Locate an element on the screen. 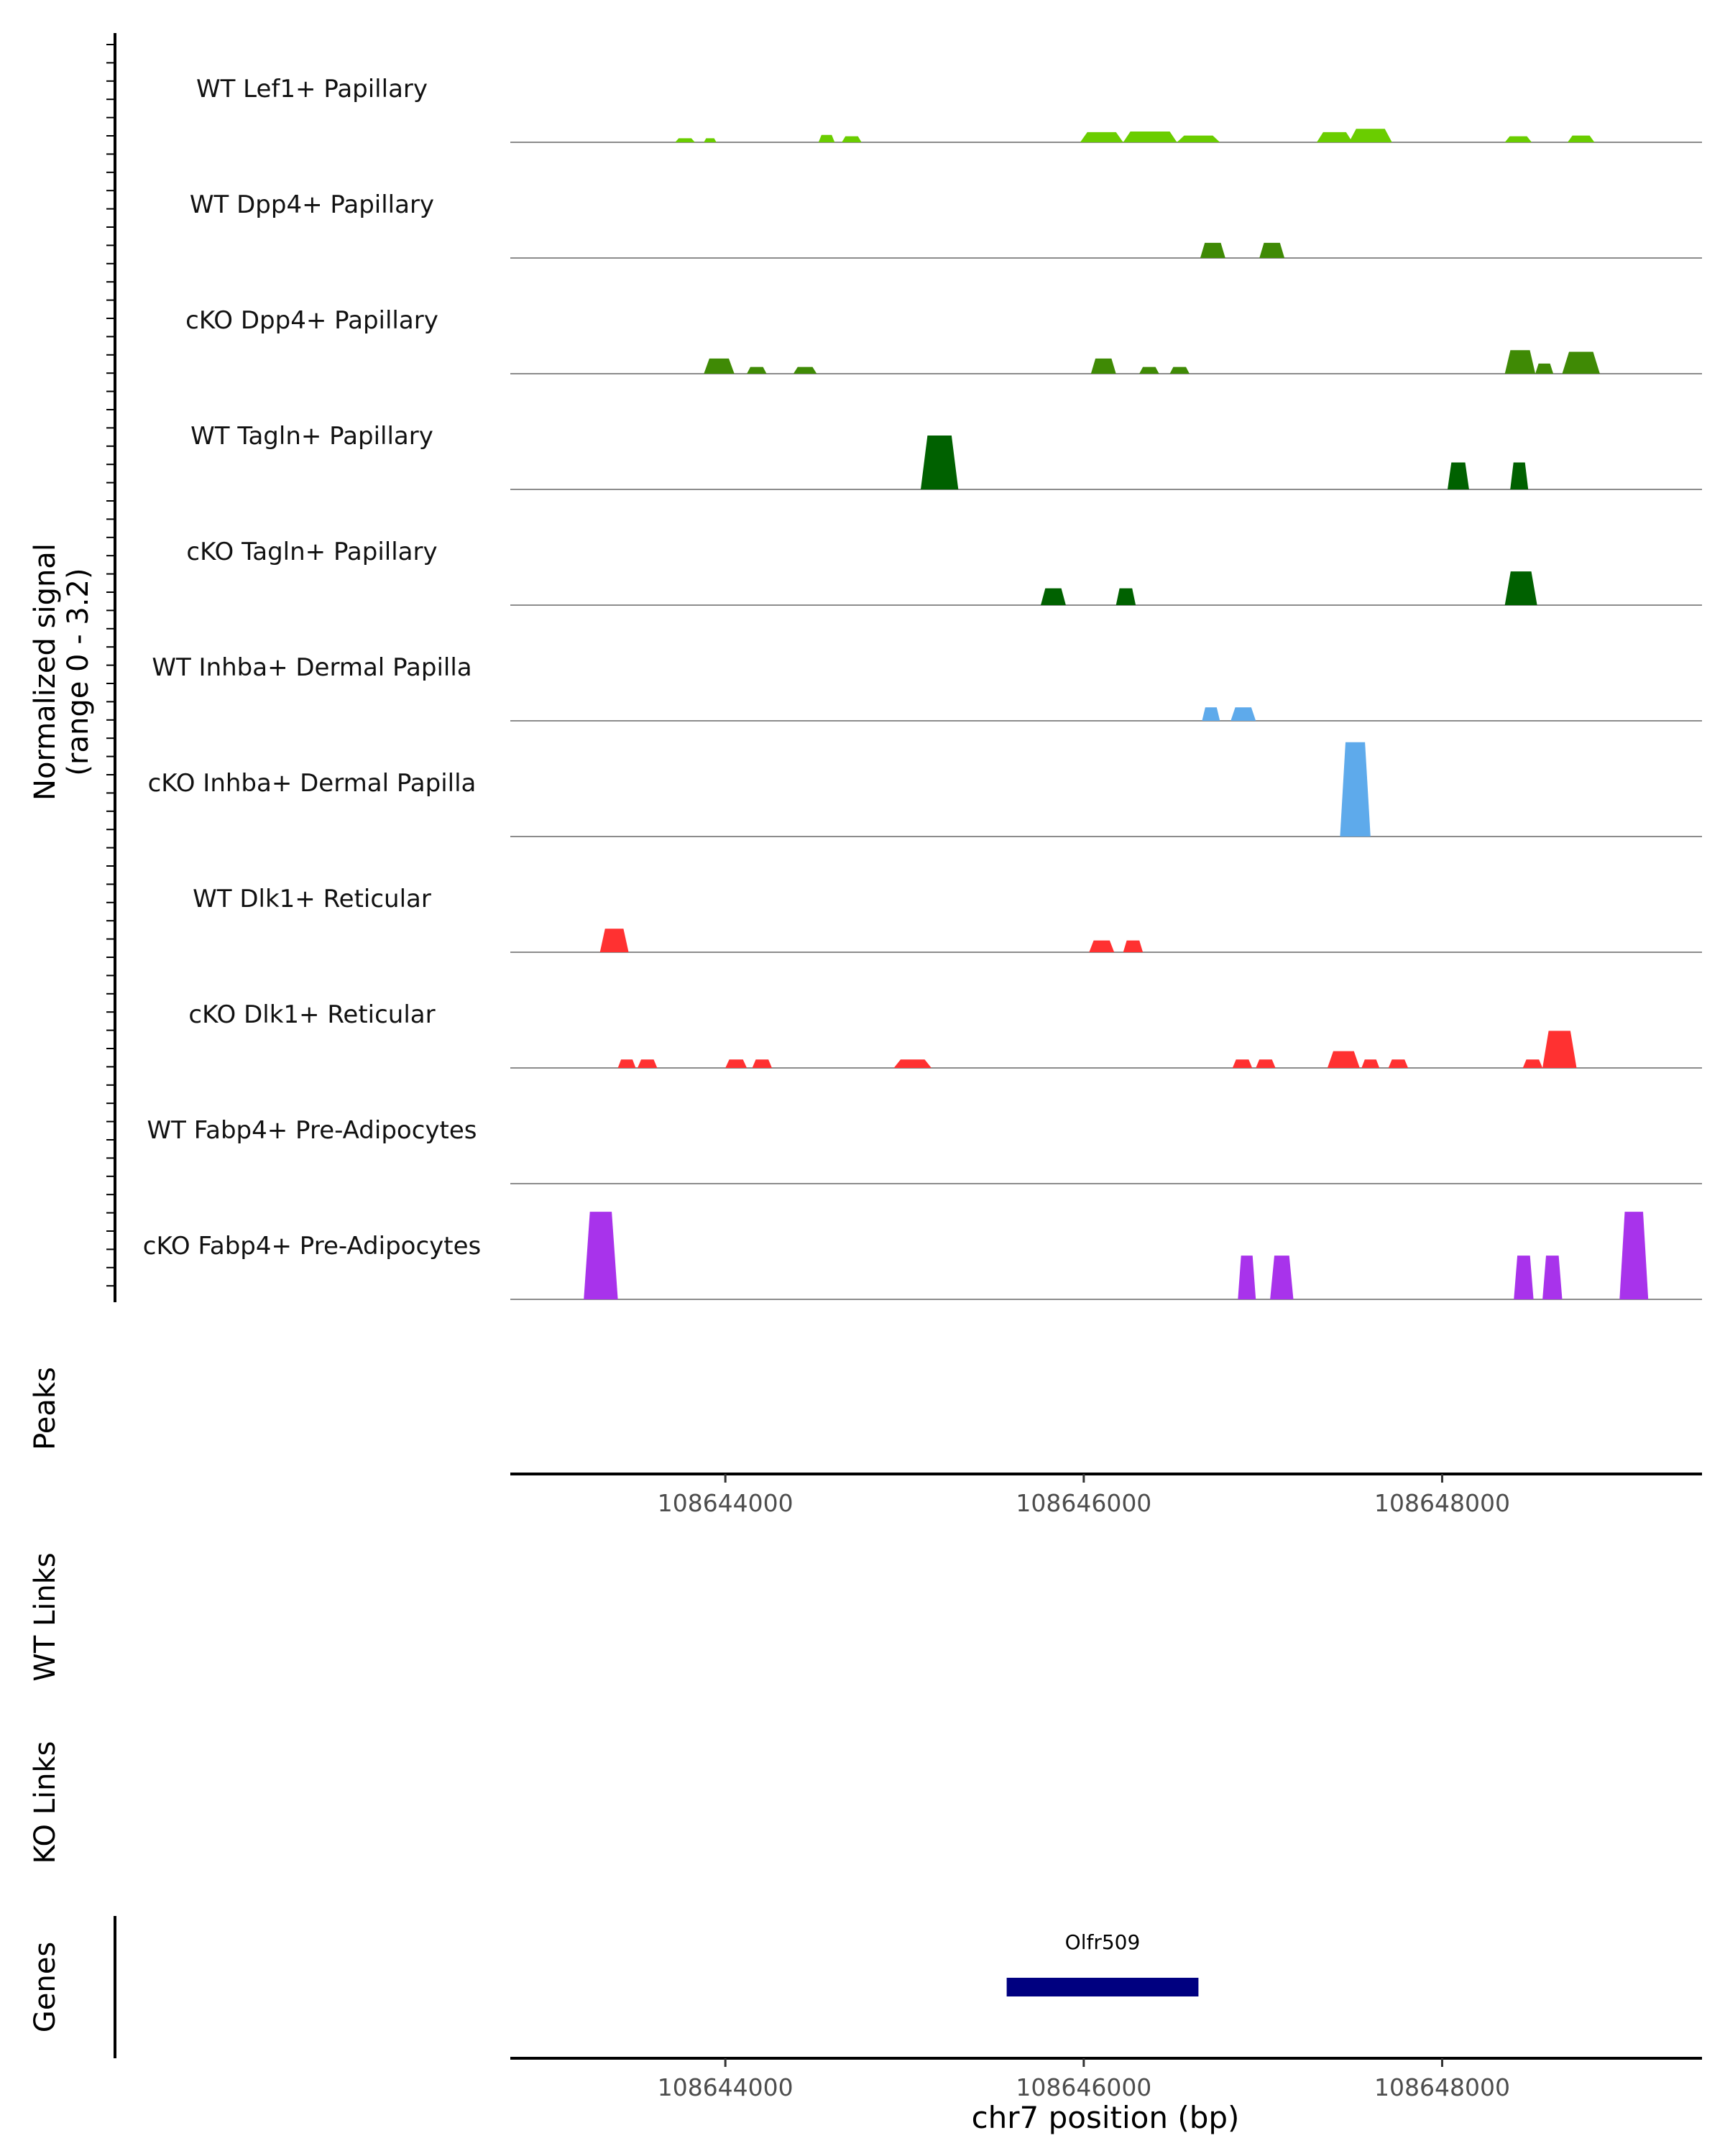 Image resolution: width=1725 pixels, height=2156 pixels. coverage-y-axis-label: Normalized signal (range 0 - 3.2) is located at coordinates (62, 672).